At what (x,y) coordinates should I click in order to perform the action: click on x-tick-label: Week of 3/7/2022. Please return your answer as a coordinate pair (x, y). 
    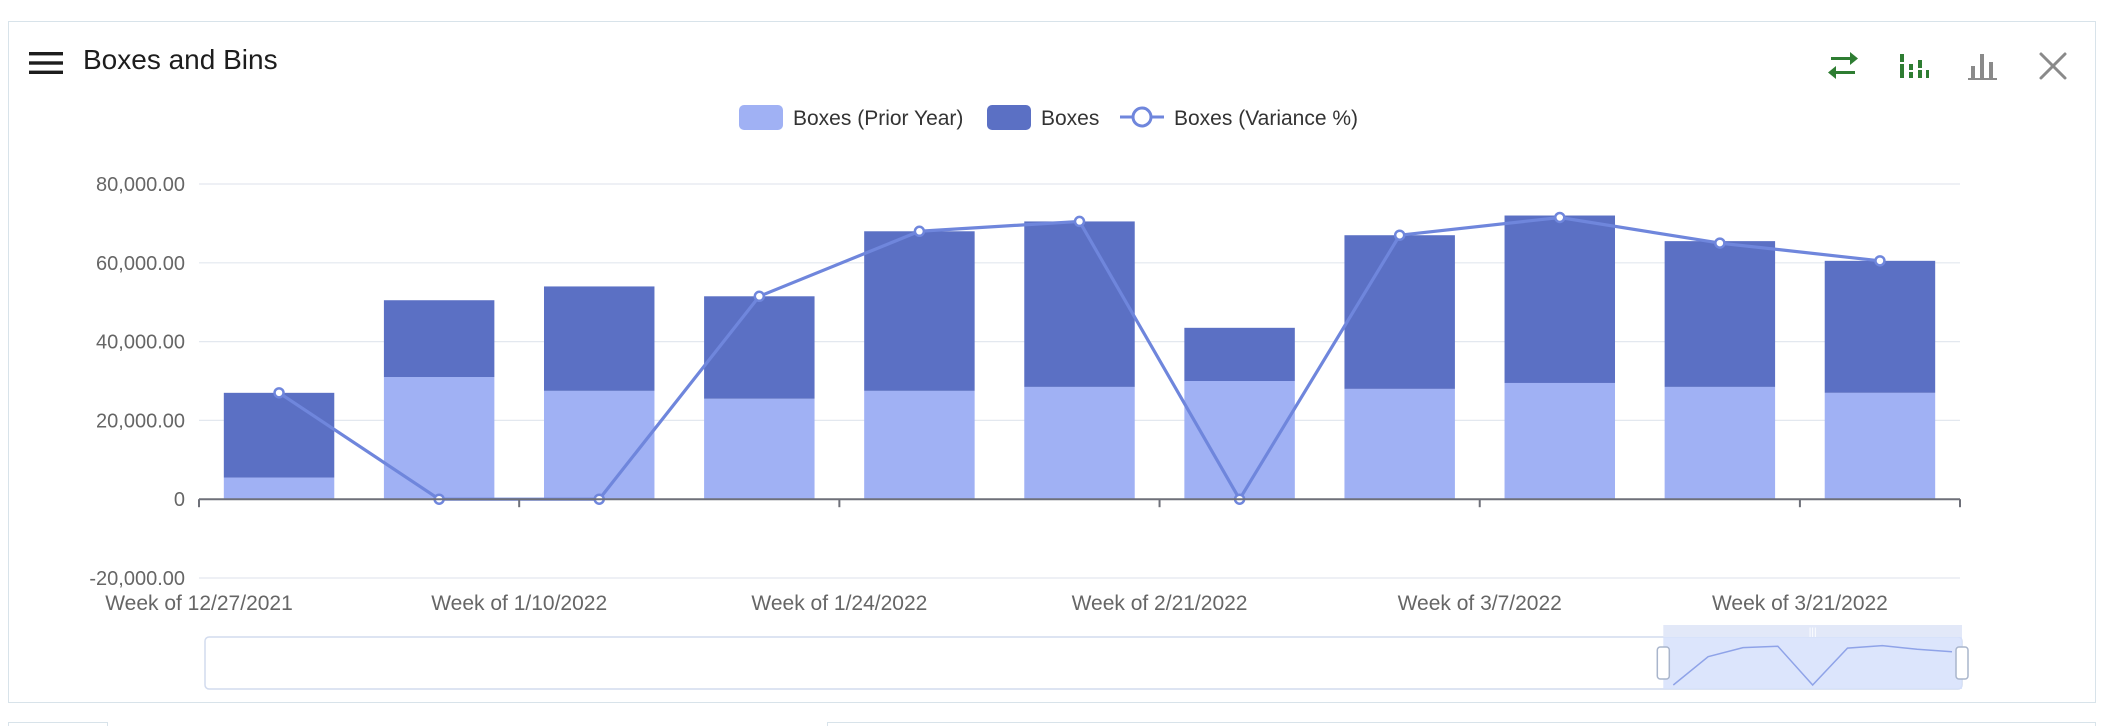
    Looking at the image, I should click on (1480, 603).